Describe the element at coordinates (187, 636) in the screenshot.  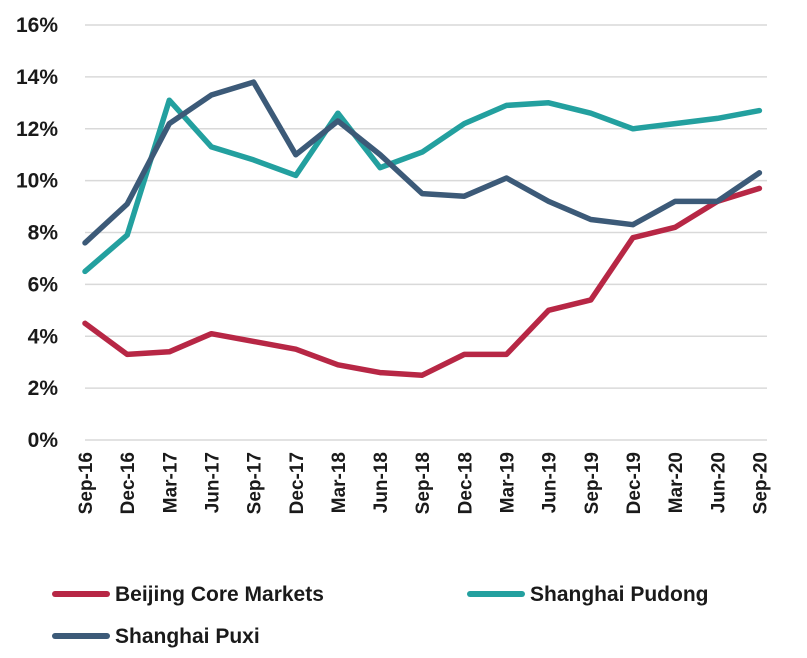
I see `legend-label: Shanghai Puxi` at that location.